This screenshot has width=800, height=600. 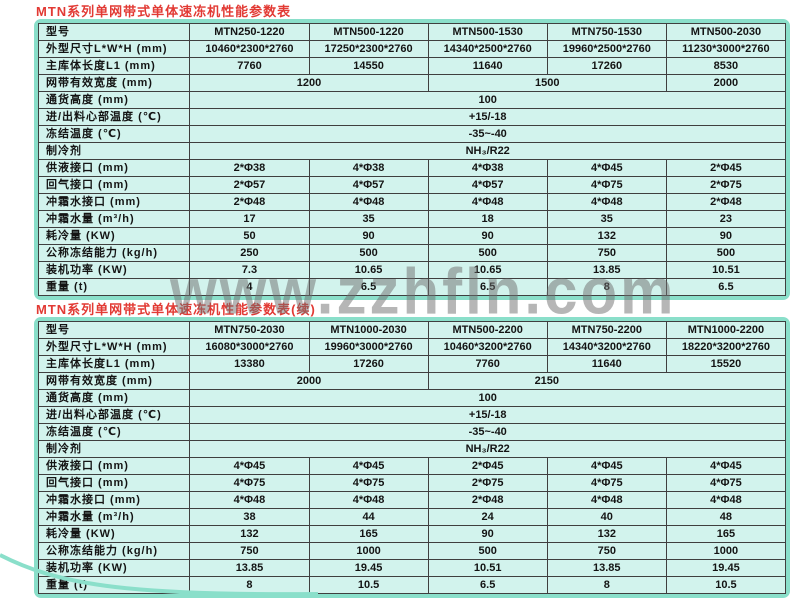 I want to click on value-cell: 18, so click(x=487, y=219).